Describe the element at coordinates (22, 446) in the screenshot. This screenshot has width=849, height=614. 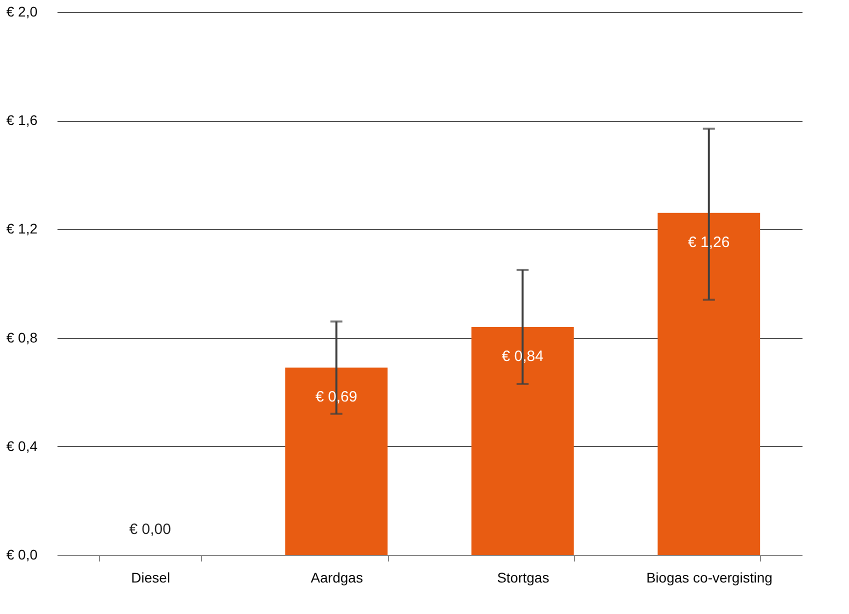
I see `y-tick-label: € 0,4` at that location.